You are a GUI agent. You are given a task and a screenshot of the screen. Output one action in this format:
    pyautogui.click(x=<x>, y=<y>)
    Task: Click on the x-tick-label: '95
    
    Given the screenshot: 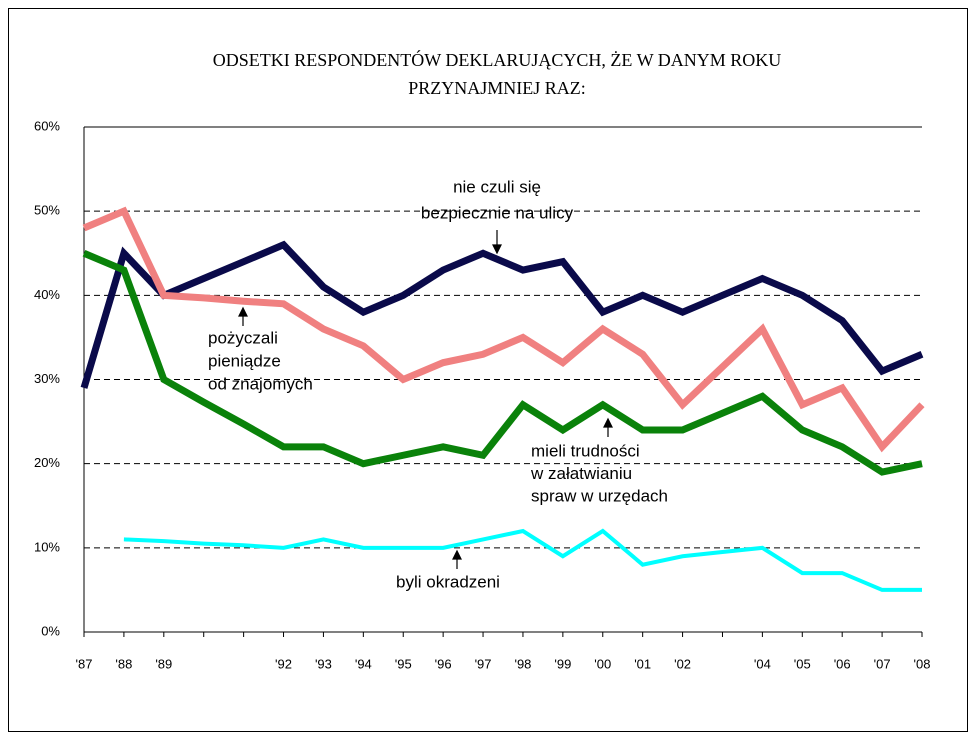 What is the action you would take?
    pyautogui.click(x=403, y=663)
    